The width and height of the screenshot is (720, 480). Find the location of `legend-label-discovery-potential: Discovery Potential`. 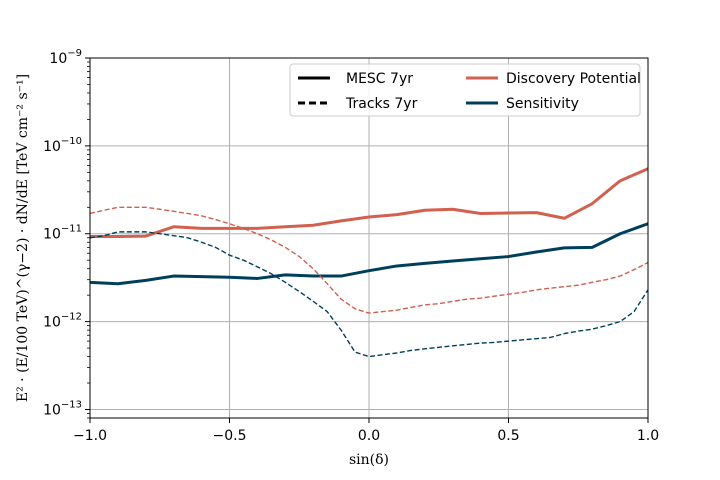

legend-label-discovery-potential: Discovery Potential is located at coordinates (573, 79).